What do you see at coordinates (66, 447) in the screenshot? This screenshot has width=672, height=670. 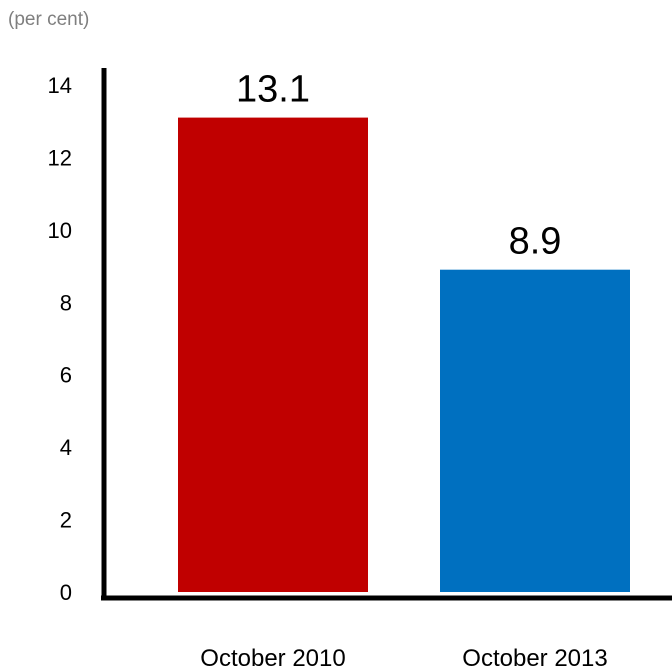 I see `y-tick-label: 4` at bounding box center [66, 447].